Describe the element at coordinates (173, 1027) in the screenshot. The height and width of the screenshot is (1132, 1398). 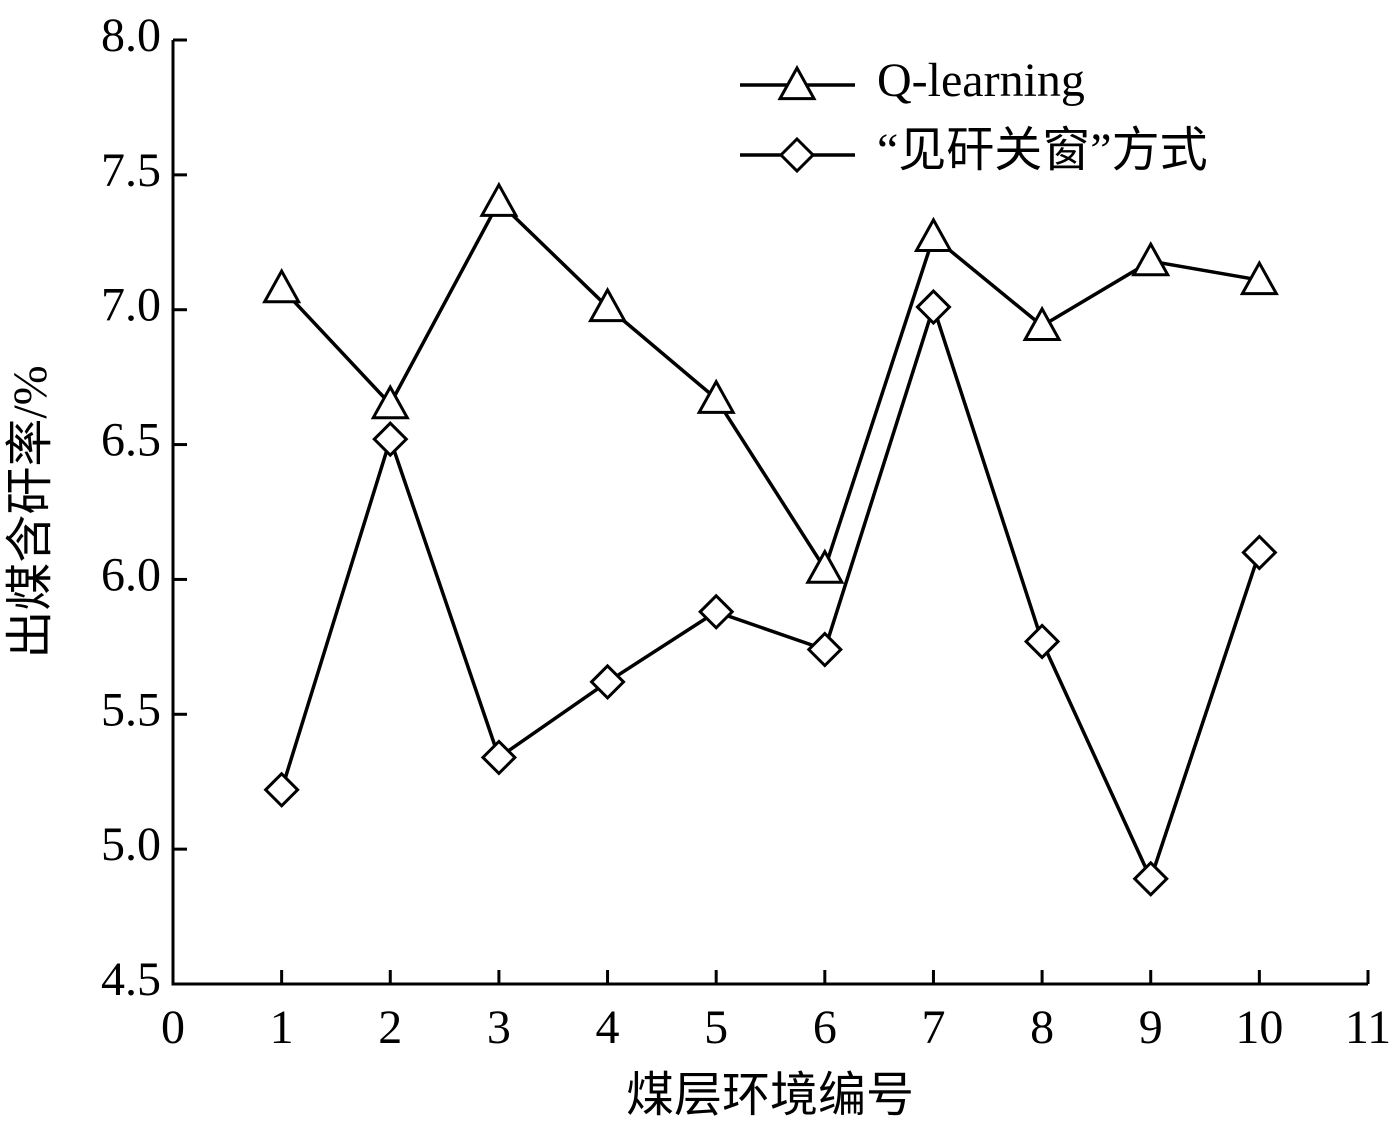
I see `x-tick-label: 0` at that location.